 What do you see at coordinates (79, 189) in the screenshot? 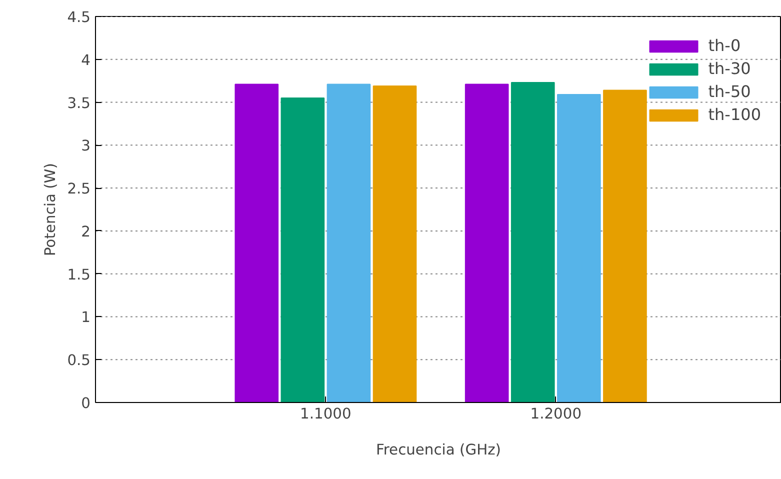
I see `y-tick-label: 2.5` at bounding box center [79, 189].